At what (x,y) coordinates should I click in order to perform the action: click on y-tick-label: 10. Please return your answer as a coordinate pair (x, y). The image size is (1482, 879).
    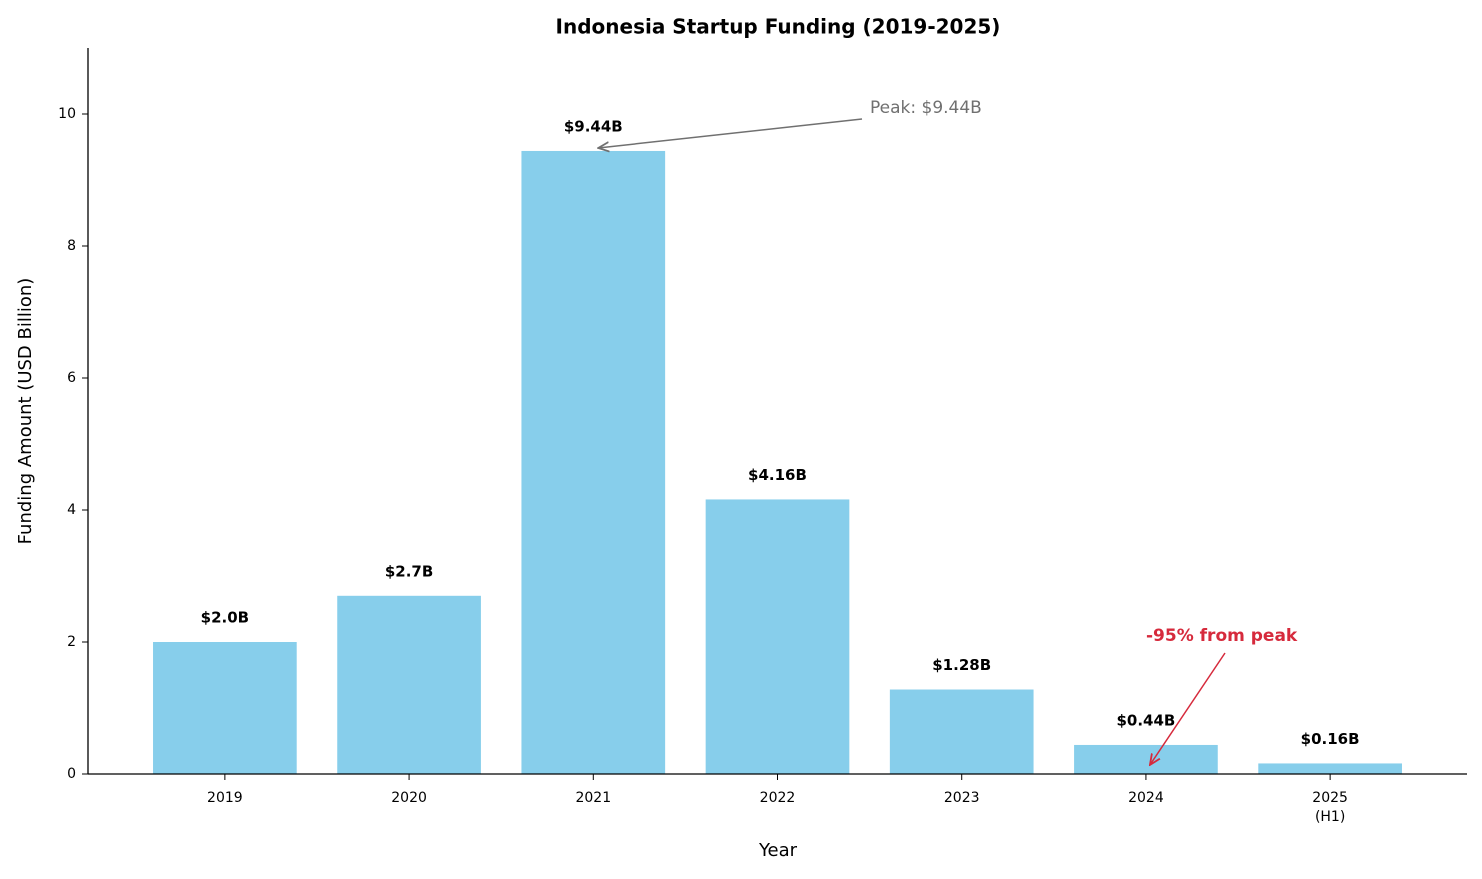
    Looking at the image, I should click on (67, 114).